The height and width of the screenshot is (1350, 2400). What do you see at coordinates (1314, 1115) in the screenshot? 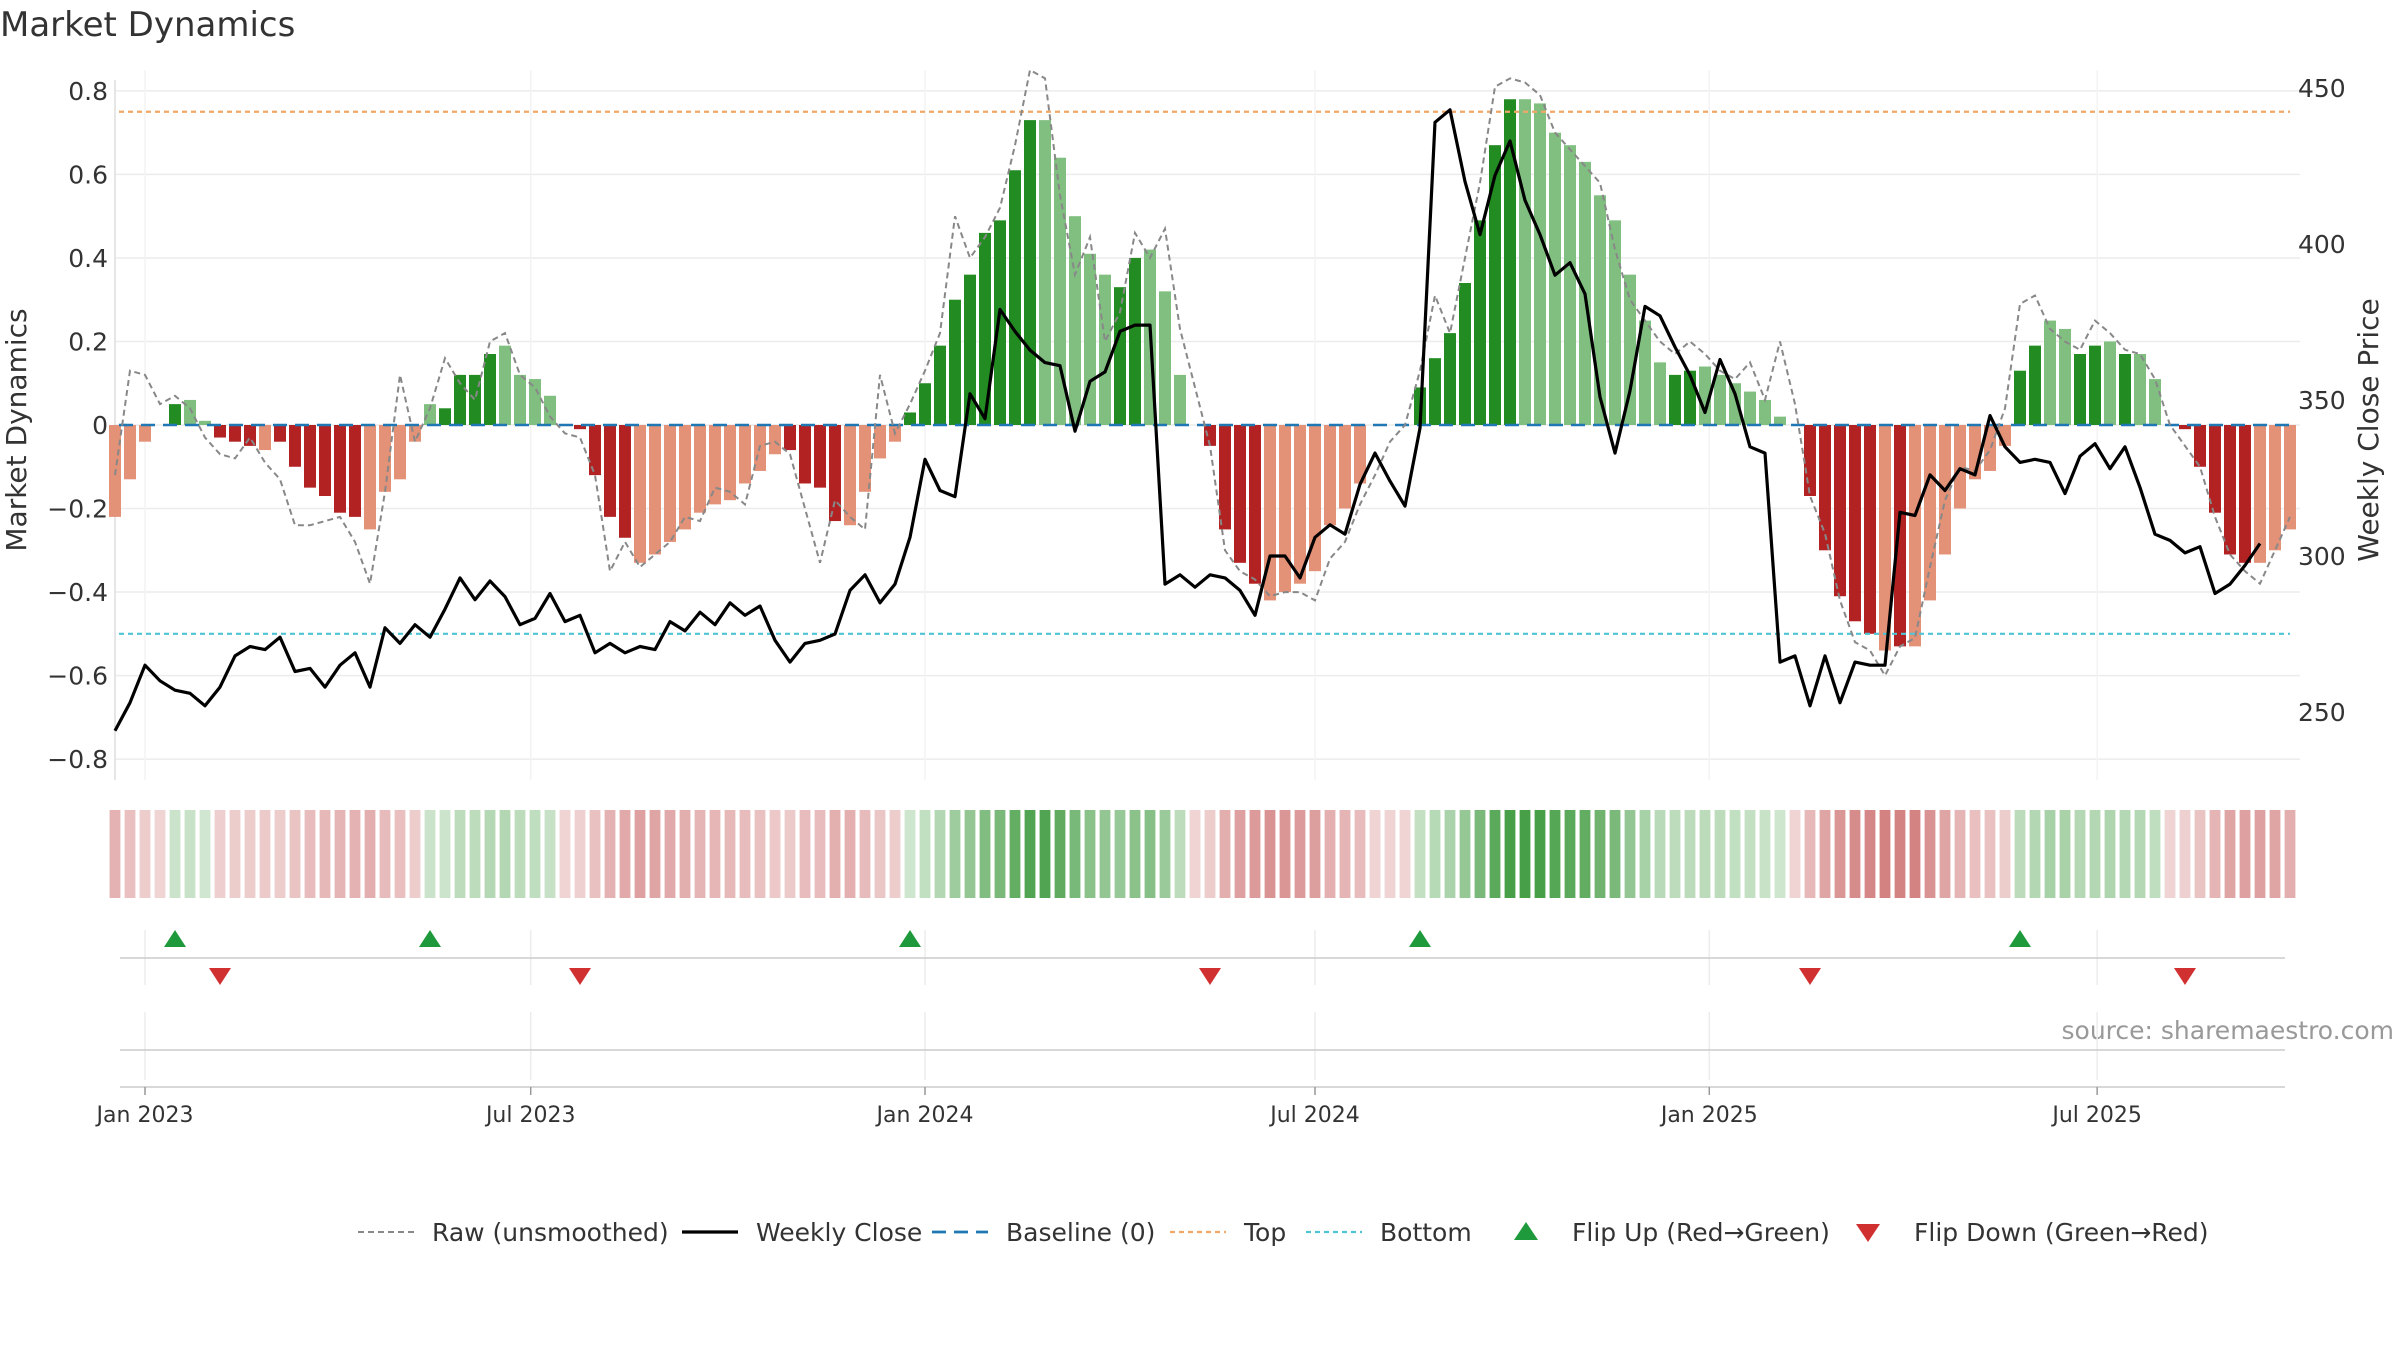
I see `x-tick-label: Jul 2024` at bounding box center [1314, 1115].